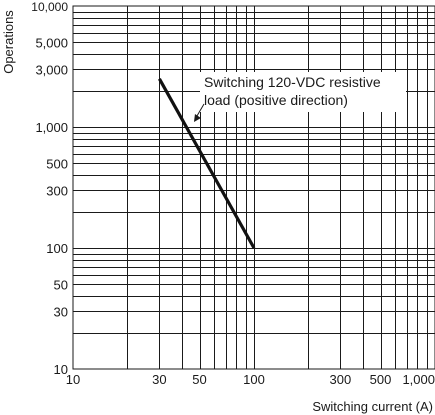 The height and width of the screenshot is (415, 435). Describe the element at coordinates (200, 110) in the screenshot. I see `annotation-leader-line` at that location.